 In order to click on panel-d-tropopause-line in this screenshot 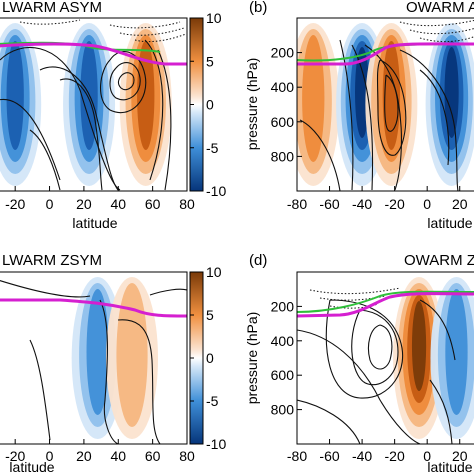, I will do `click(385, 305)`.